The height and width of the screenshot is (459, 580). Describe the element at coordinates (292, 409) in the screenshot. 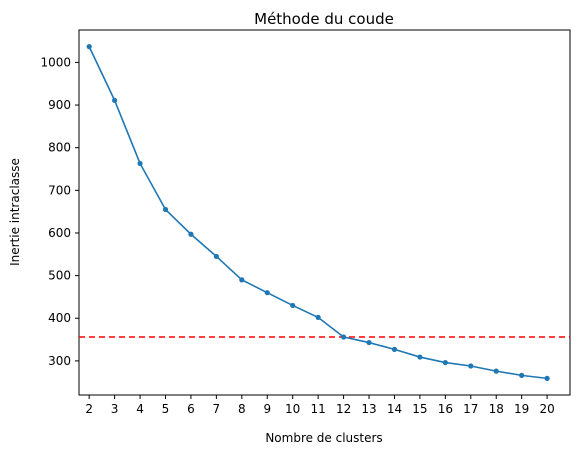

I see `x-tick-label: 10` at that location.